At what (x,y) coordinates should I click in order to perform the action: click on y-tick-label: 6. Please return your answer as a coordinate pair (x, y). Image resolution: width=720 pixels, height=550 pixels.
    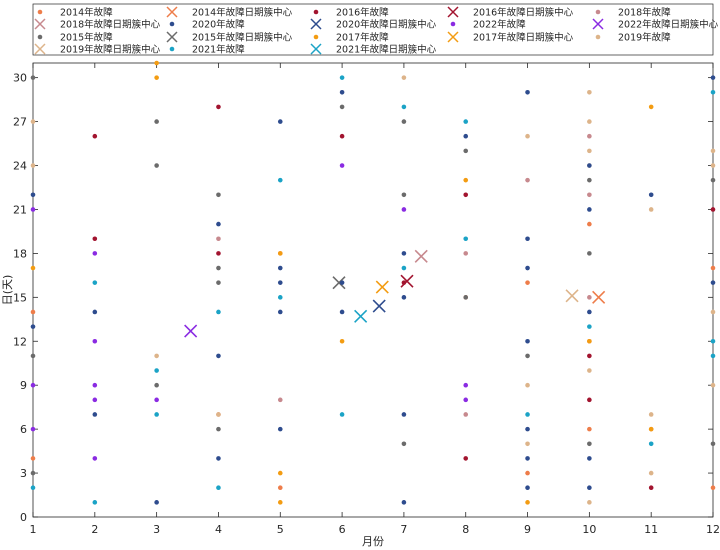
    Looking at the image, I should click on (23, 429).